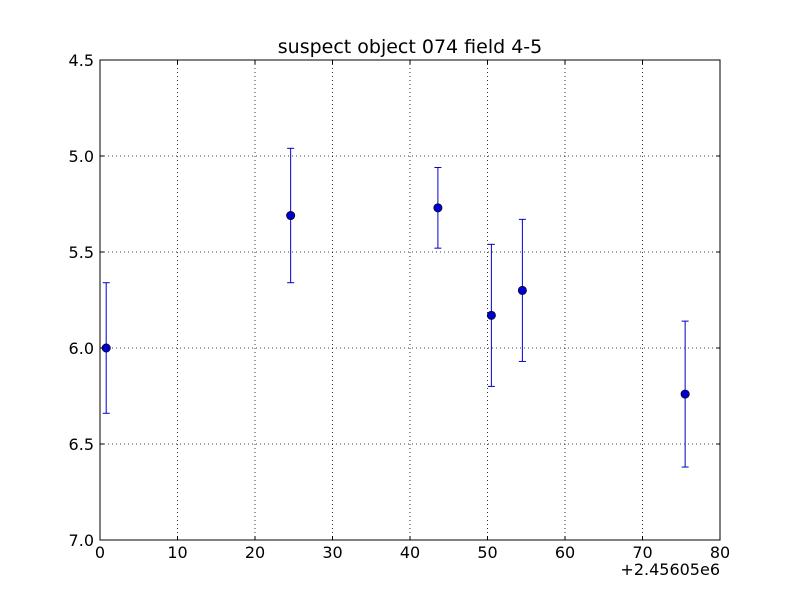 This screenshot has height=600, width=800. I want to click on y-tick-label: 6.5, so click(81, 444).